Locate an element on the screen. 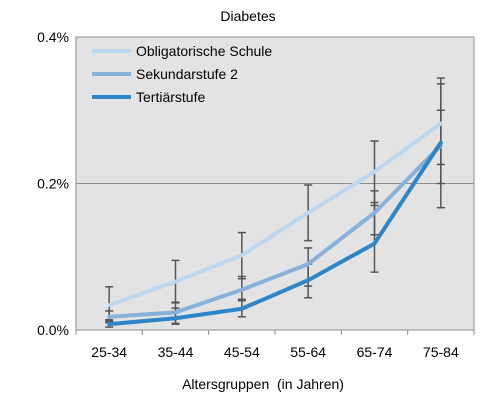 This screenshot has width=502, height=402. x-tick-label: 65-74 is located at coordinates (375, 352).